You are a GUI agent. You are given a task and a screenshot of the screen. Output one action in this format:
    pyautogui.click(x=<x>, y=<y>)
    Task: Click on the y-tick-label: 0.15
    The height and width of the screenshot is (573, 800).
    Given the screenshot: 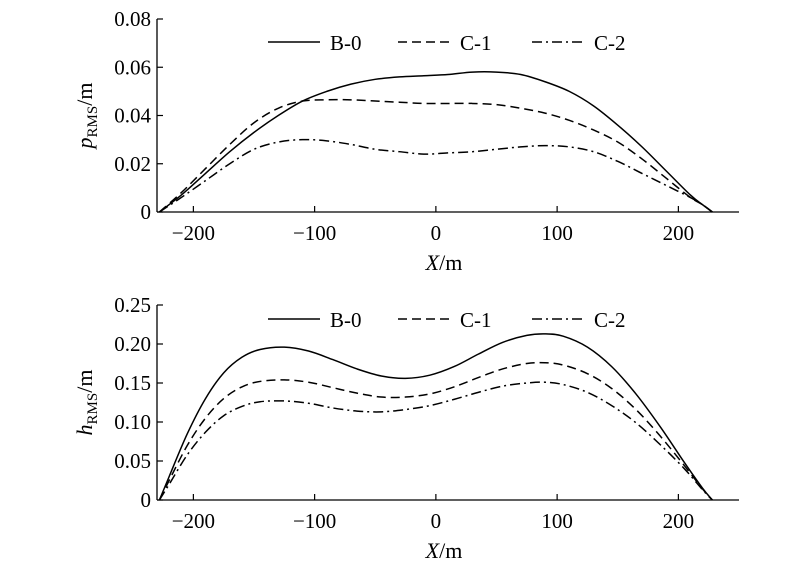 What is the action you would take?
    pyautogui.click(x=132, y=383)
    